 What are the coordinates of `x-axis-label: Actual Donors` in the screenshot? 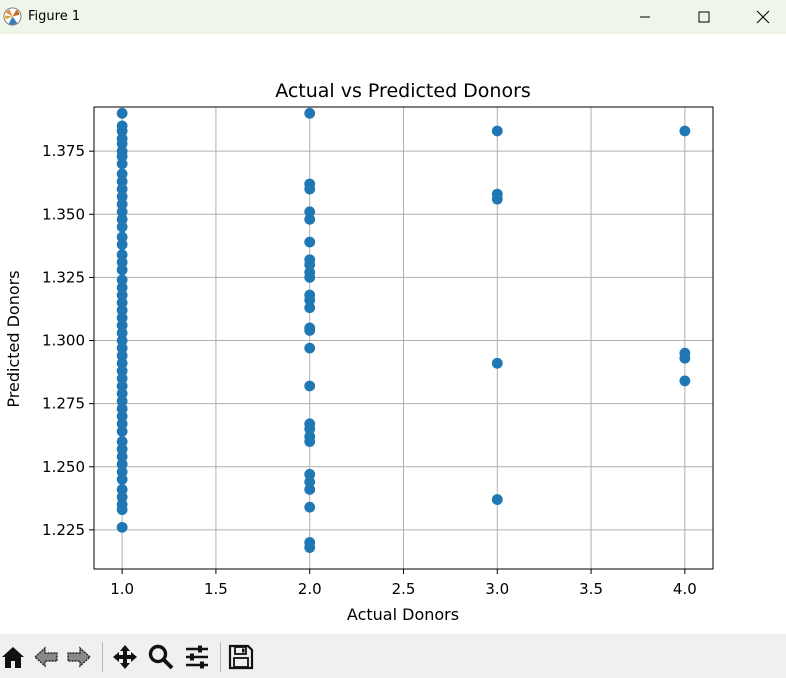 It's located at (403, 614).